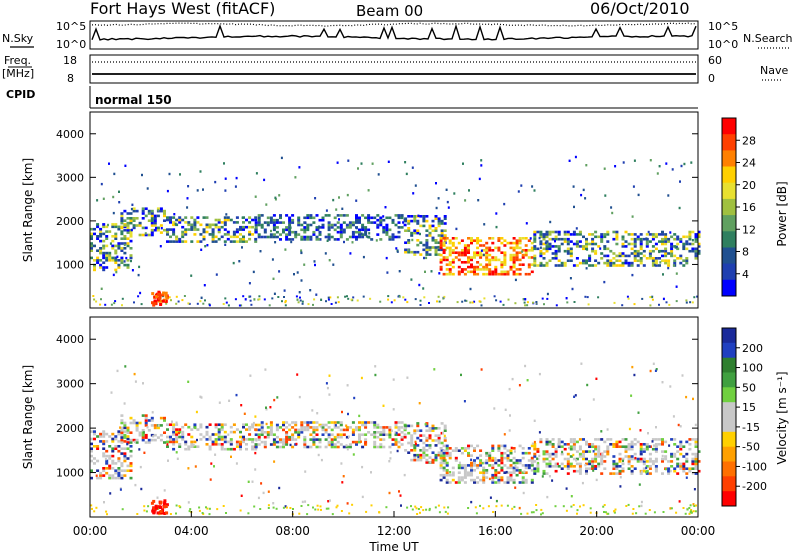 This screenshot has height=558, width=800. Describe the element at coordinates (754, 486) in the screenshot. I see `colorbar-label: -200` at that location.